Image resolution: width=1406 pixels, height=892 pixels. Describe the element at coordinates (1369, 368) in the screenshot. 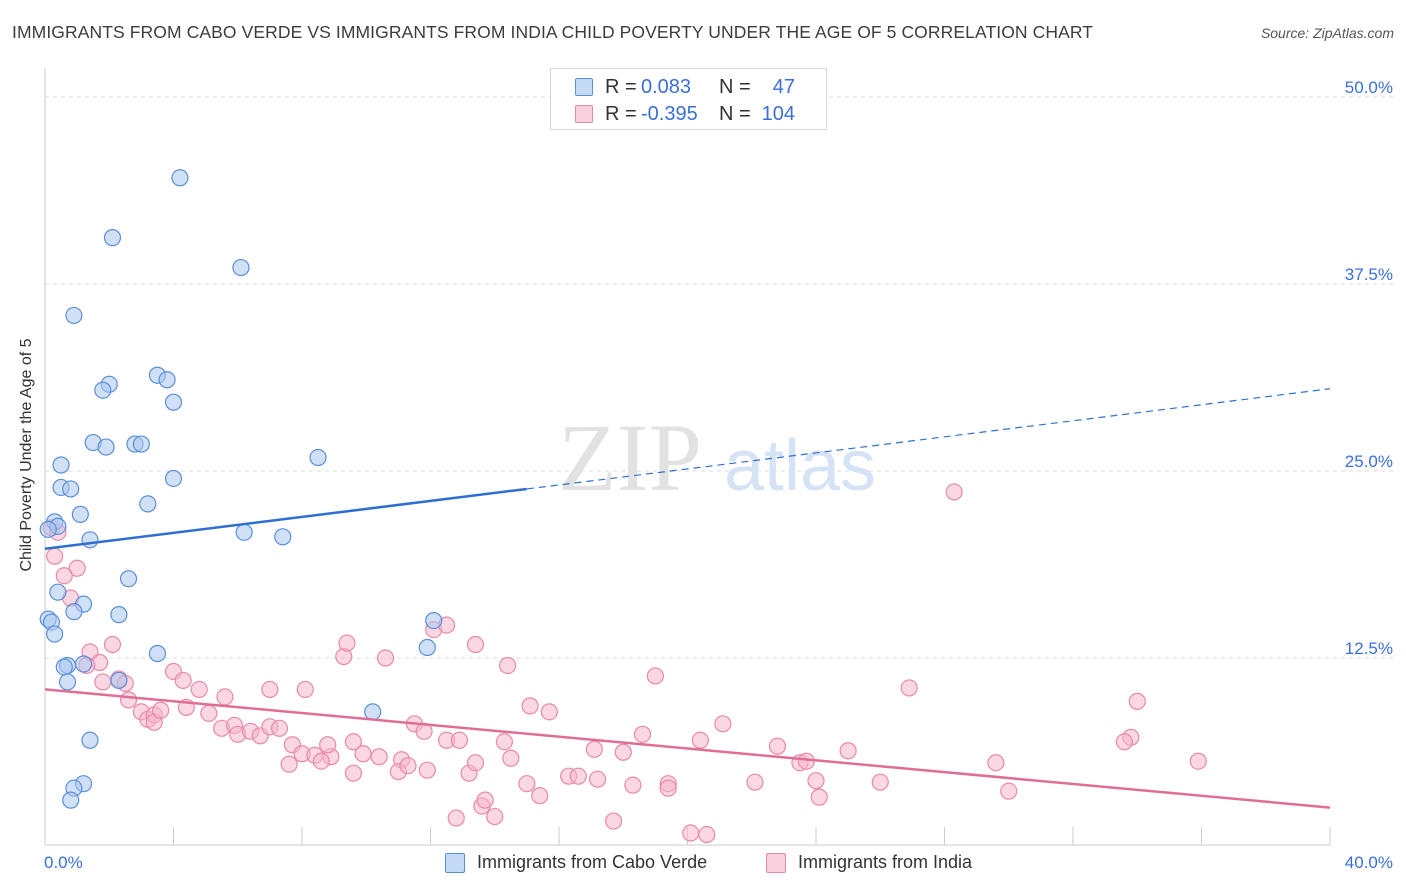

I see `y-tick-labels: 12.5% 25.0% 37.5% 50.0%` at that location.